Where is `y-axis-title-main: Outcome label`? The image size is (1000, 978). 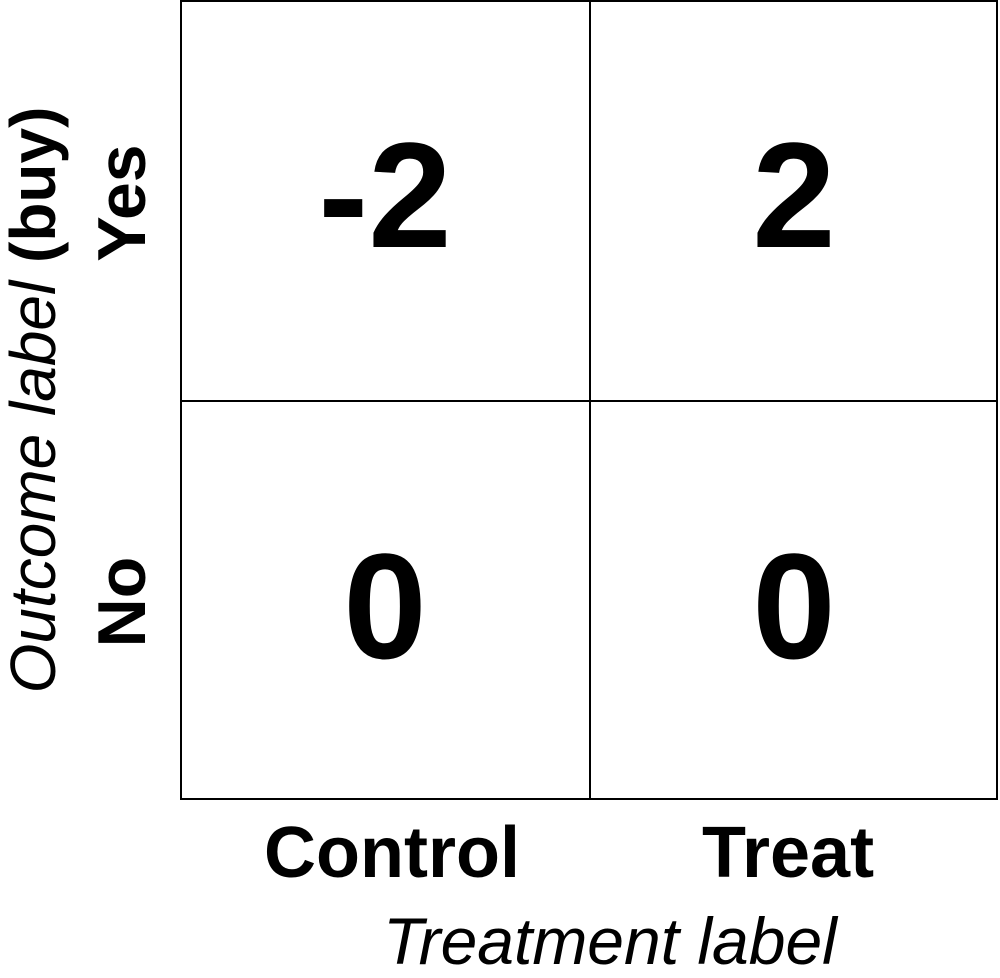 y-axis-title-main: Outcome label is located at coordinates (34, 487).